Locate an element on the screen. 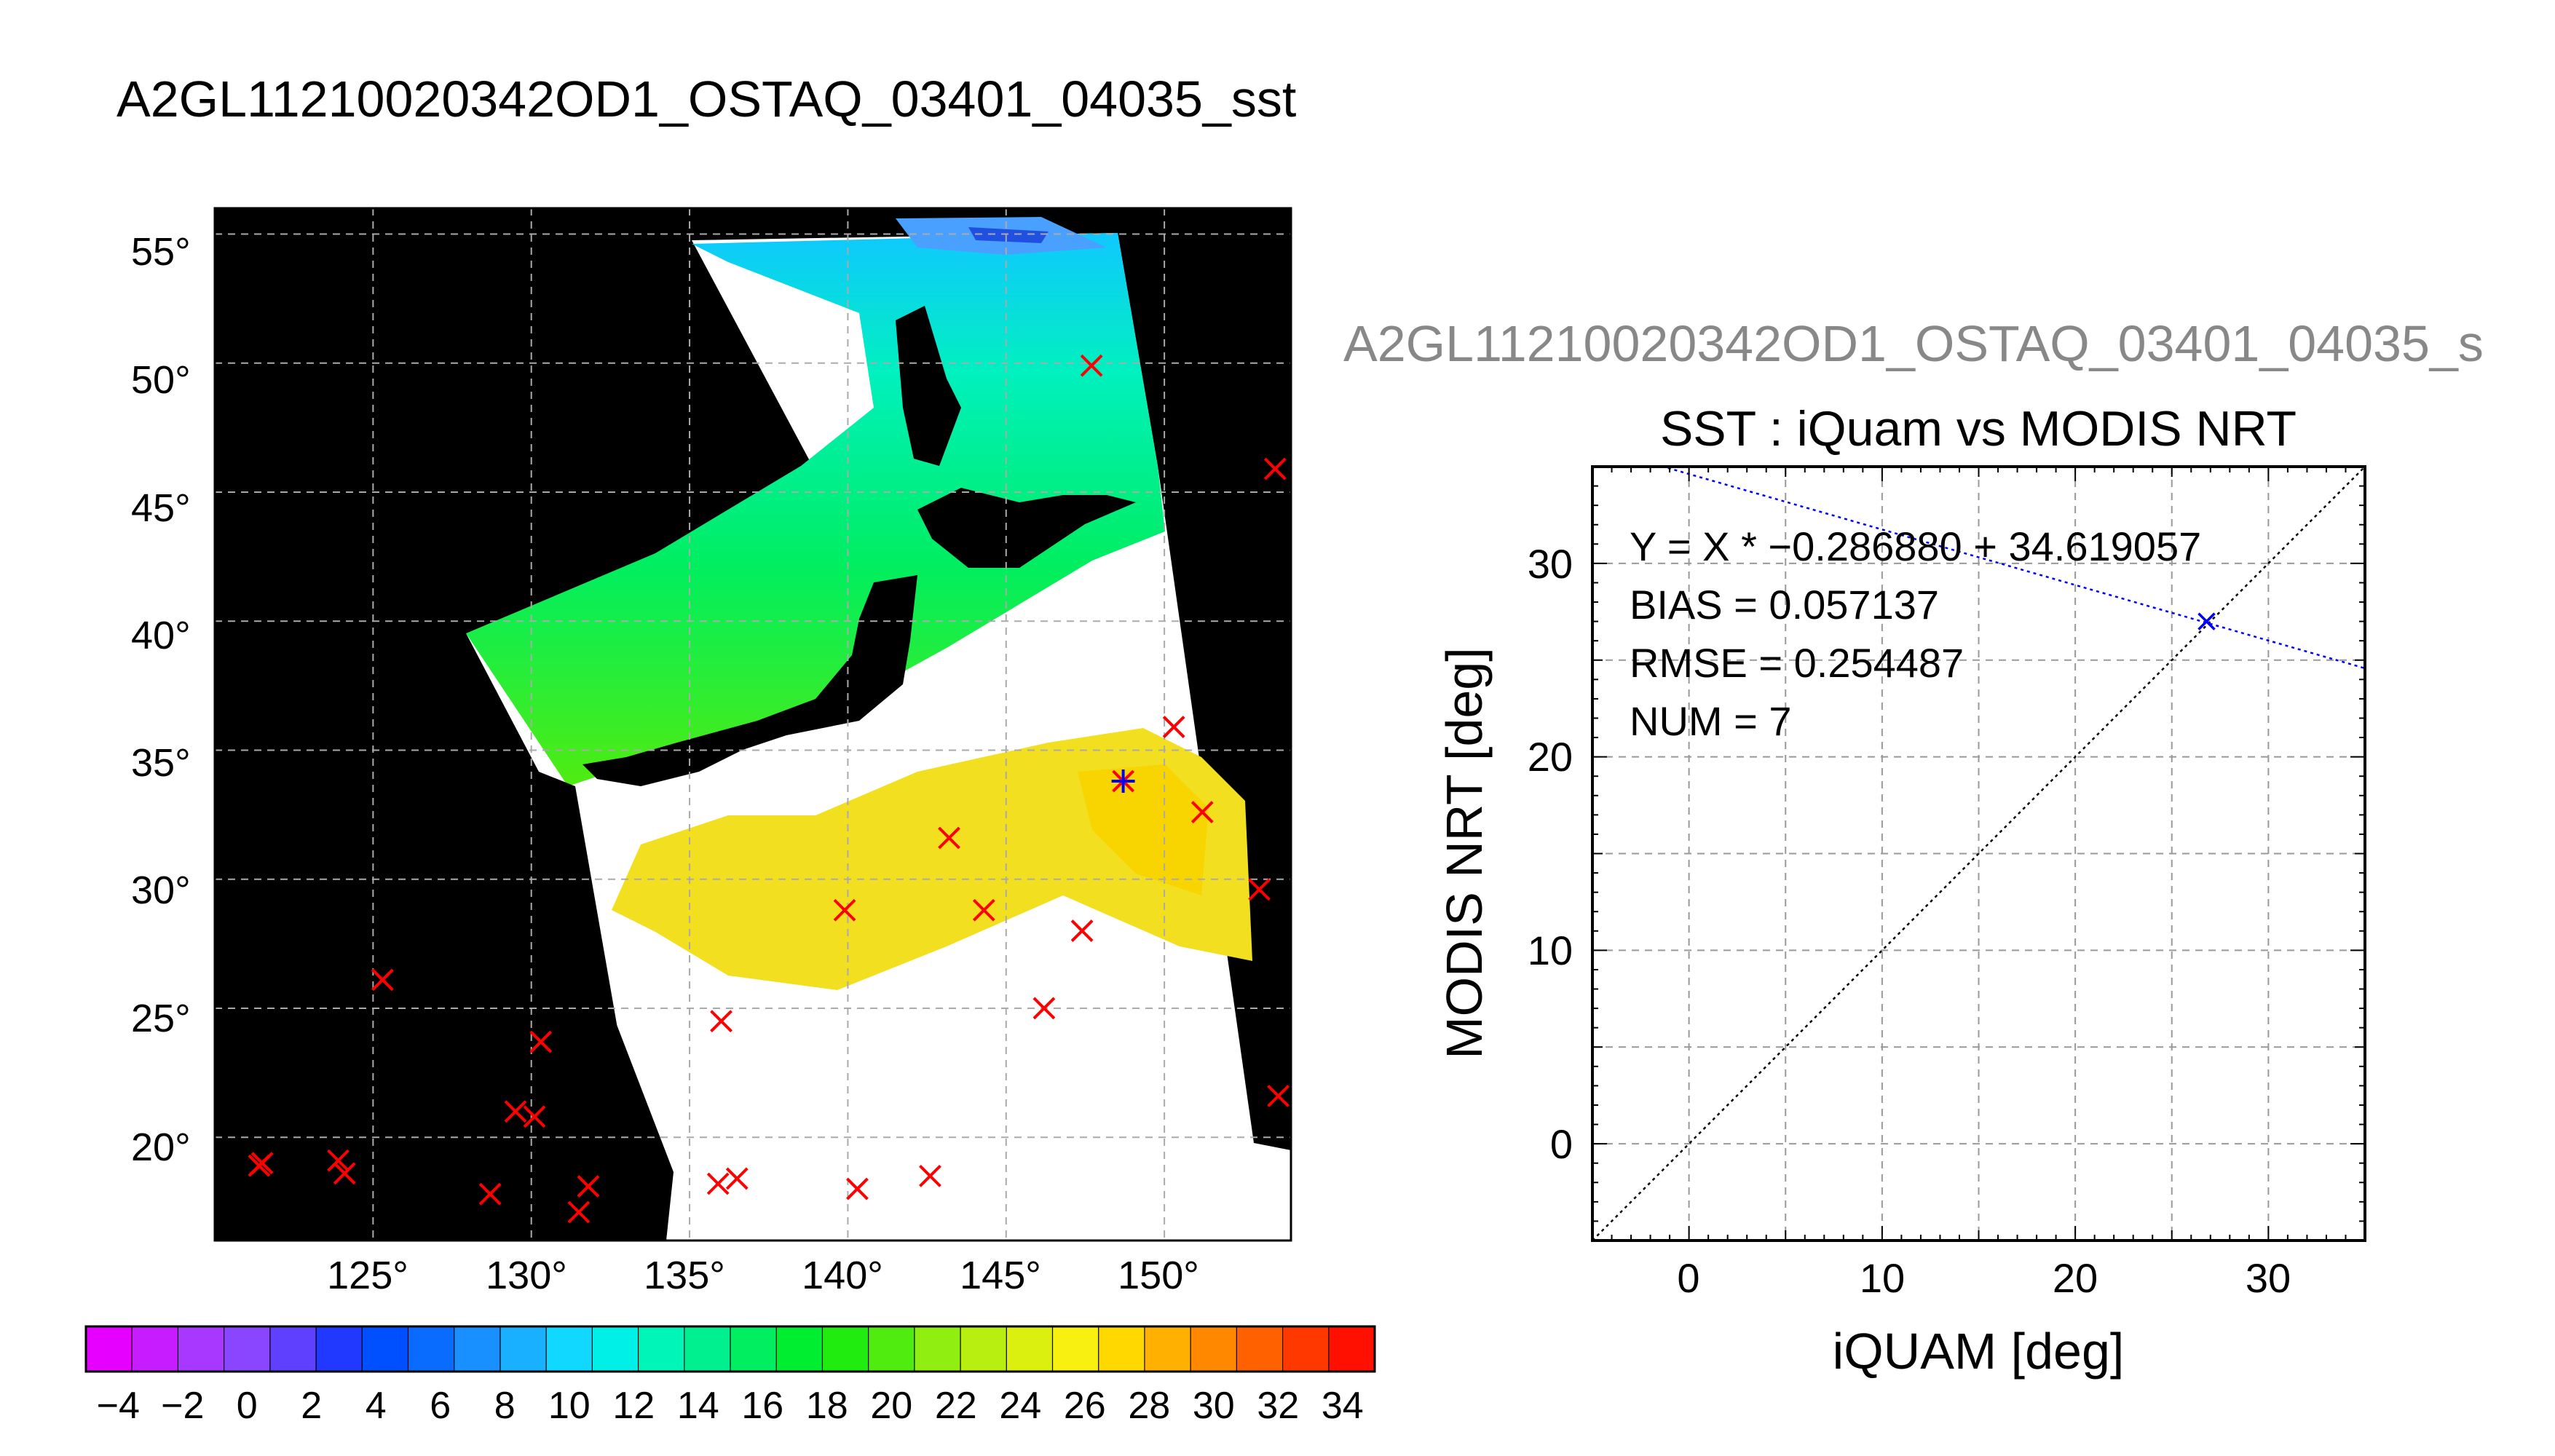  scatter-xlabel: iQUAM [deg] is located at coordinates (1979, 1351).